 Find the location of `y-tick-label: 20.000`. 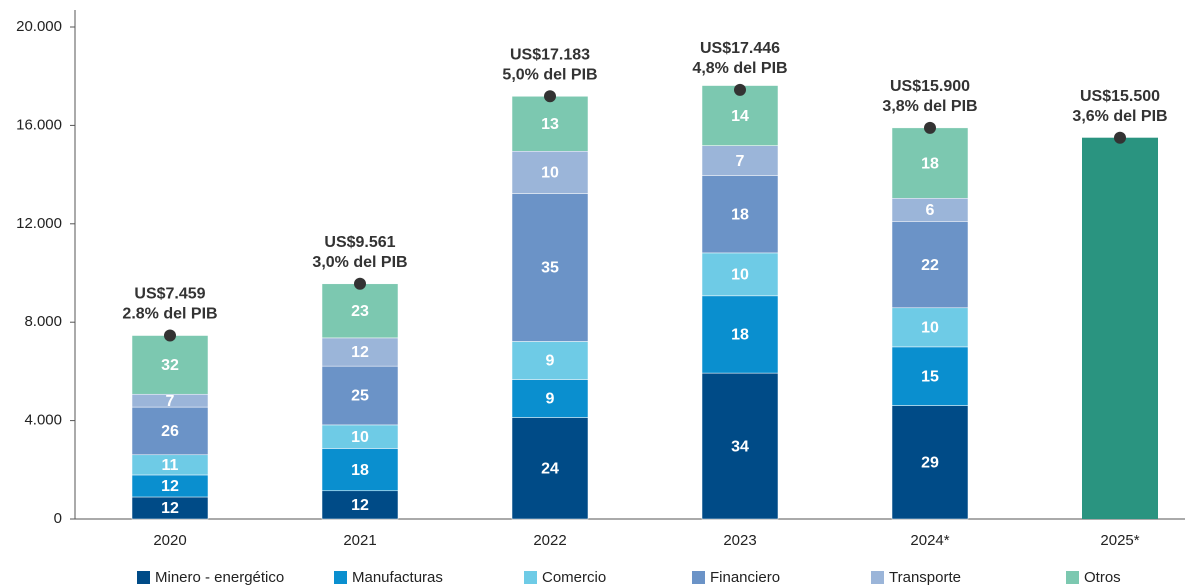

y-tick-label: 20.000 is located at coordinates (39, 26).